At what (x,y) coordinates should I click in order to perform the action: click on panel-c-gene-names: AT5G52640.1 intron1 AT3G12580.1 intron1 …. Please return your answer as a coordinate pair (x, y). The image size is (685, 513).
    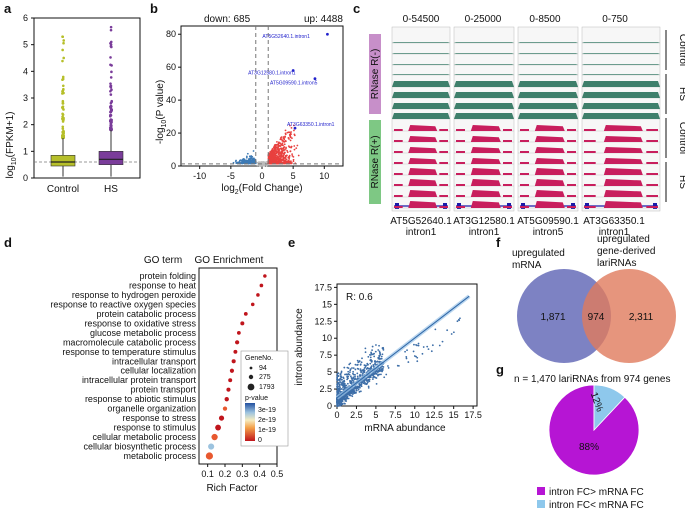
    Looking at the image, I should click on (517, 227).